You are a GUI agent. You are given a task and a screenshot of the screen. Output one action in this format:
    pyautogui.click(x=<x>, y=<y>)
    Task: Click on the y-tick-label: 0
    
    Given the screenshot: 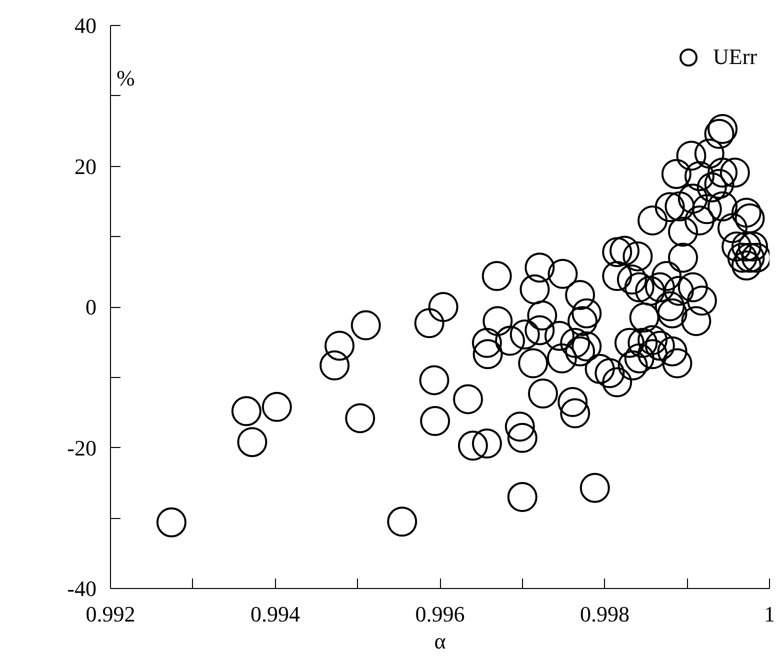 What is the action you would take?
    pyautogui.click(x=91, y=307)
    